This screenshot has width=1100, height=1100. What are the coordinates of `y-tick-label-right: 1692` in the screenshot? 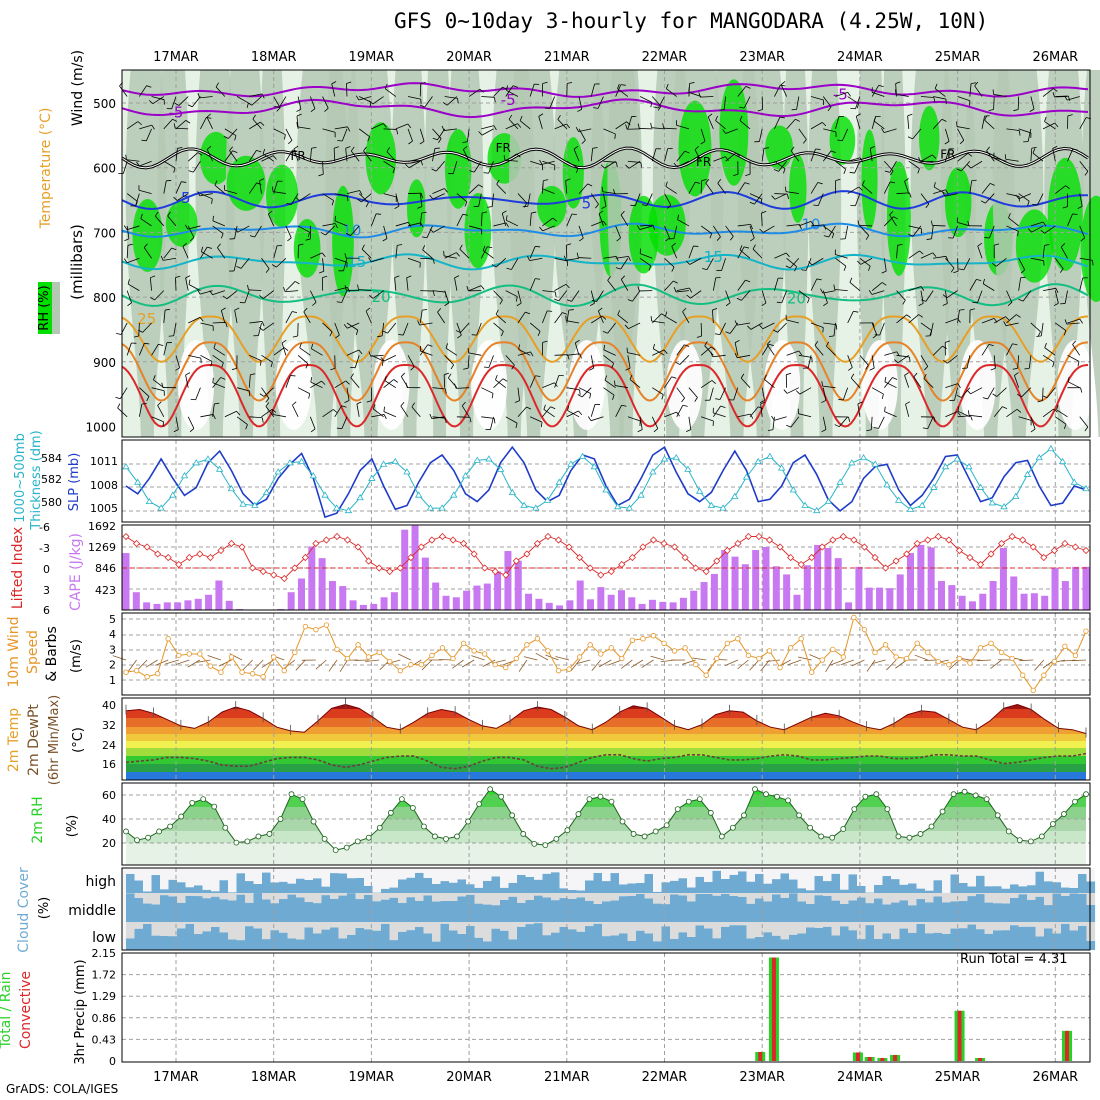 It's located at (102, 526).